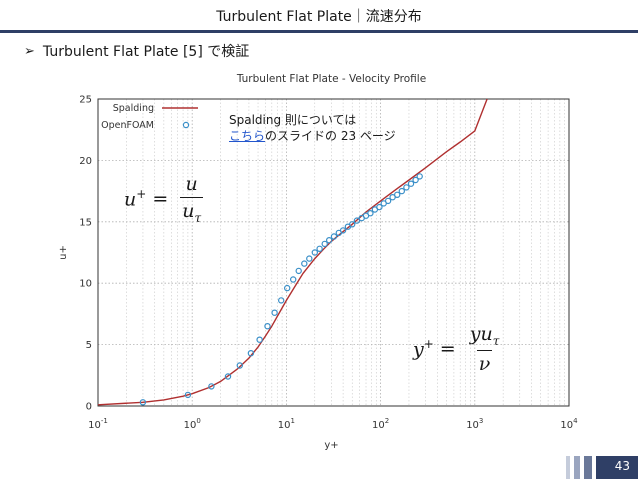  Describe the element at coordinates (186, 125) in the screenshot. I see `legend-swatch-openfoam` at that location.